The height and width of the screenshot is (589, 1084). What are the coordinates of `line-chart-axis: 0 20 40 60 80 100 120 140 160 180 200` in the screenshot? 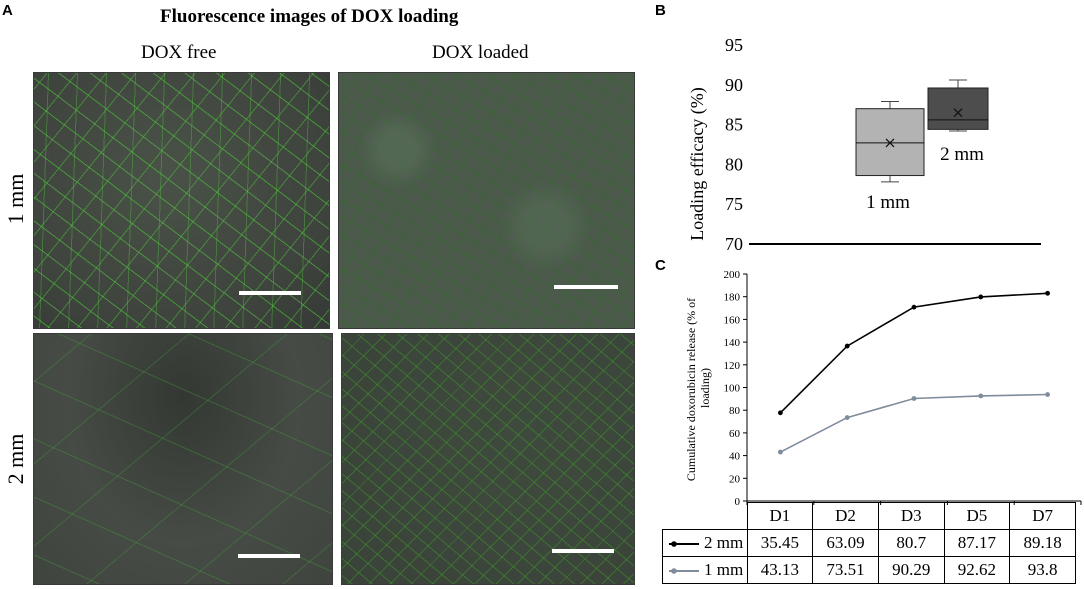 It's located at (903, 388).